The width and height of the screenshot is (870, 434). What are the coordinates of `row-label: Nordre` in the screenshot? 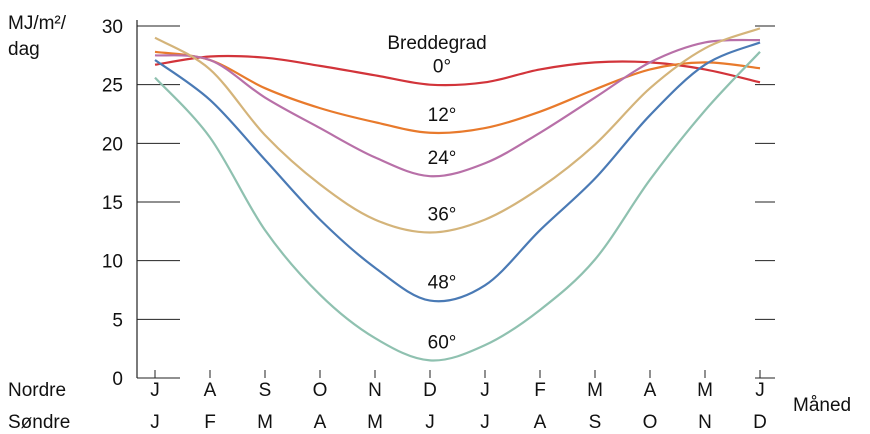 It's located at (37, 390).